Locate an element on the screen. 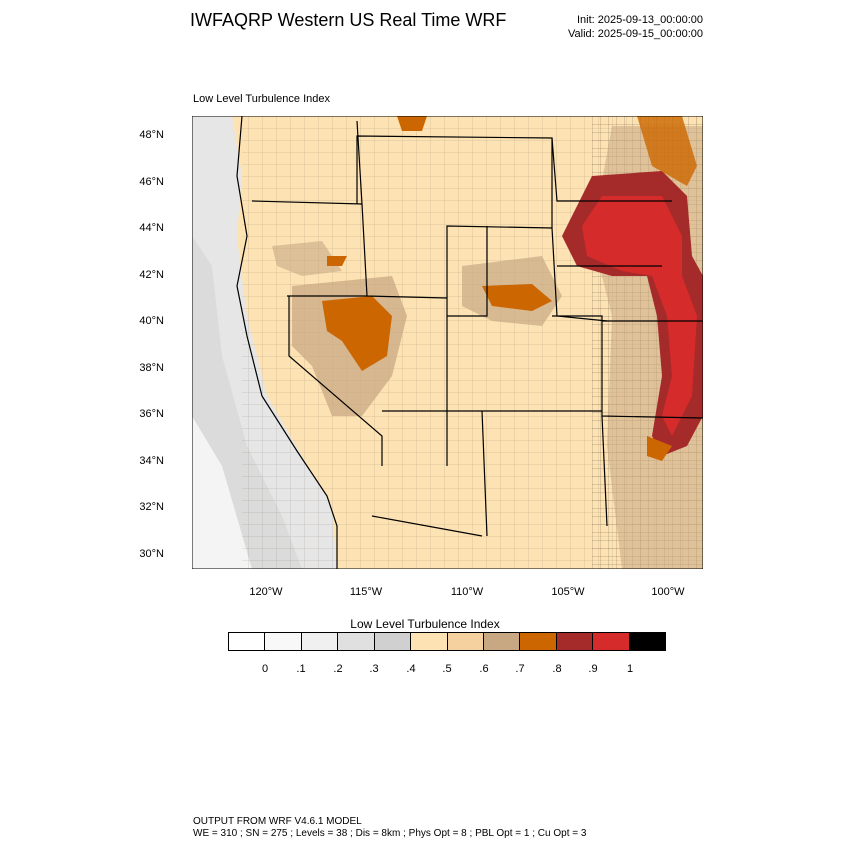 The width and height of the screenshot is (850, 850). colorbar is located at coordinates (447, 641).